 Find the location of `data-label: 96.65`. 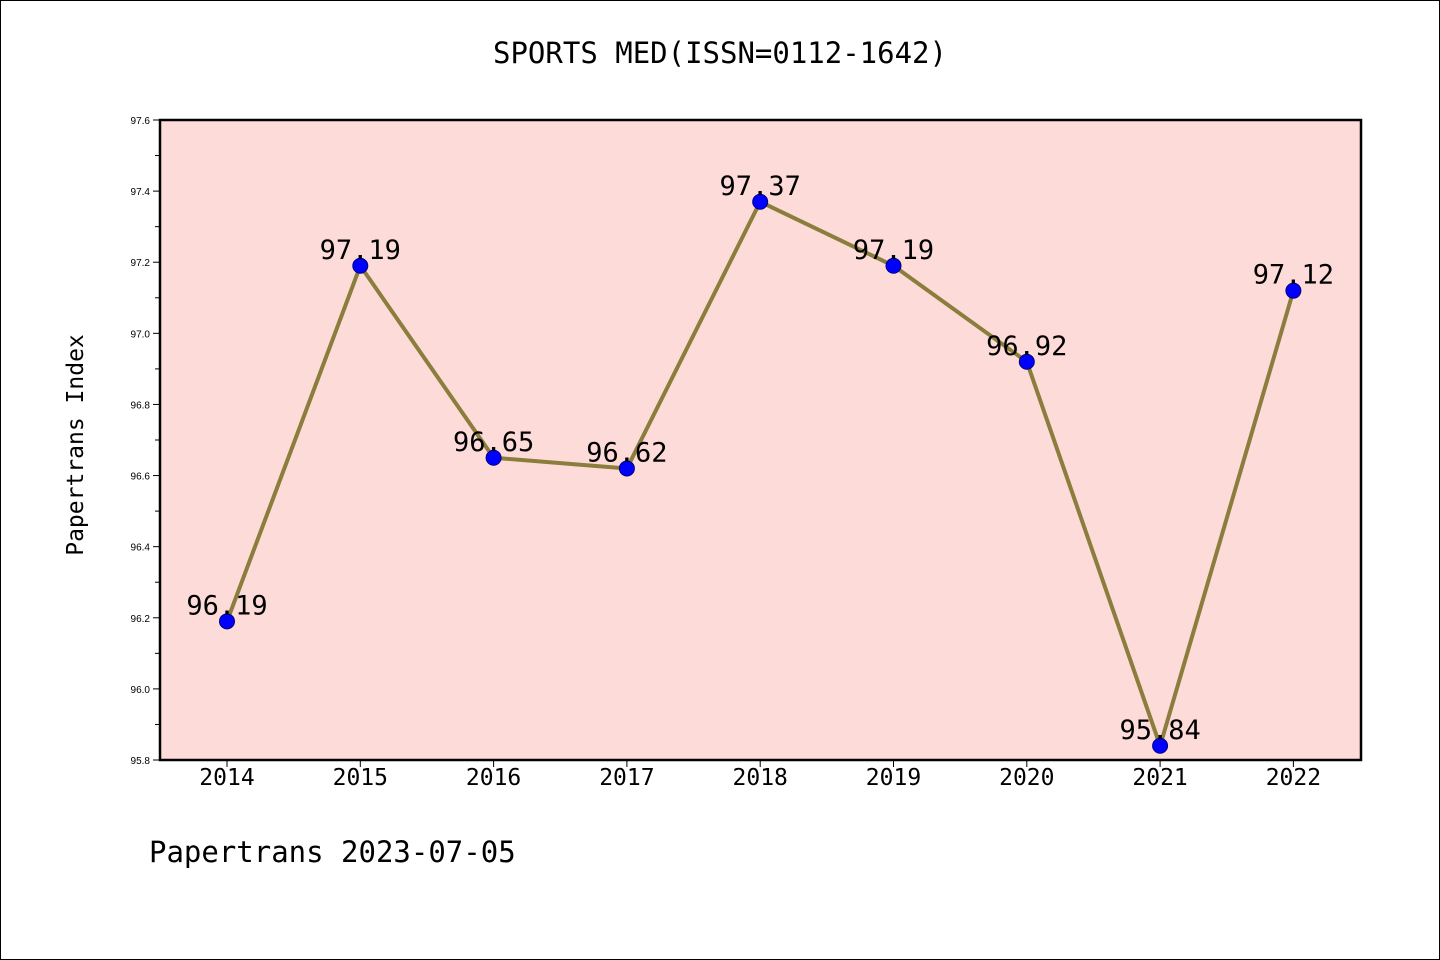

data-label: 96.65 is located at coordinates (493, 442).